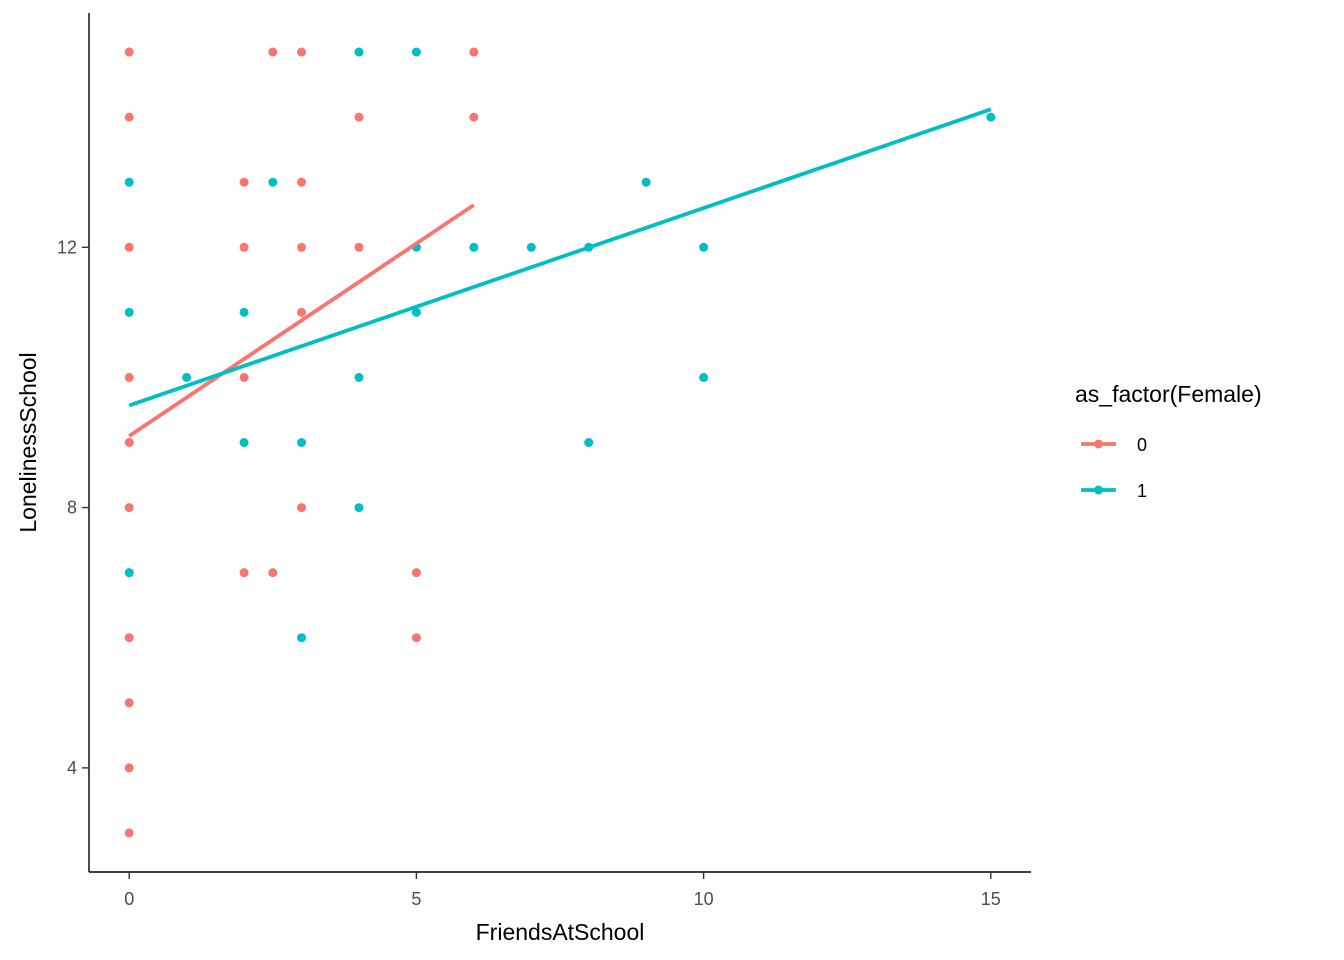  Describe the element at coordinates (1114, 445) in the screenshot. I see `legend-item-0: 0` at that location.